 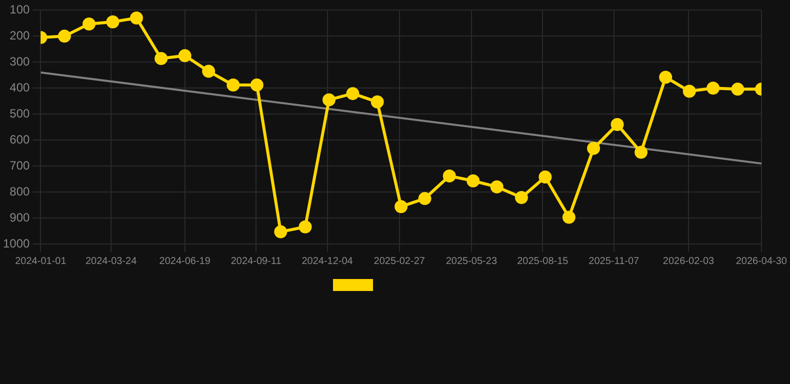 What do you see at coordinates (20, 113) in the screenshot?
I see `y-tick-label: 500` at bounding box center [20, 113].